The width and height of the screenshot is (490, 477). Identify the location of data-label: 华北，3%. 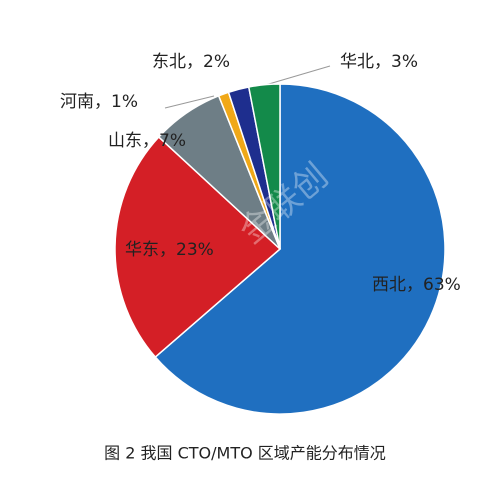
(379, 62).